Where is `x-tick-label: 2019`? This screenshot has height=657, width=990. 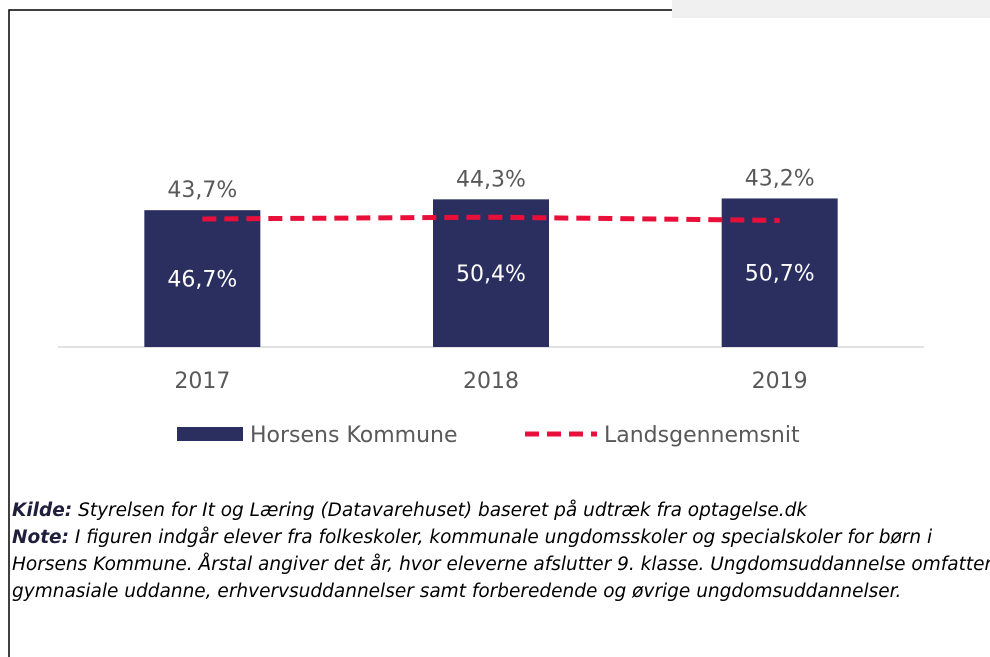 x-tick-label: 2019 is located at coordinates (780, 381).